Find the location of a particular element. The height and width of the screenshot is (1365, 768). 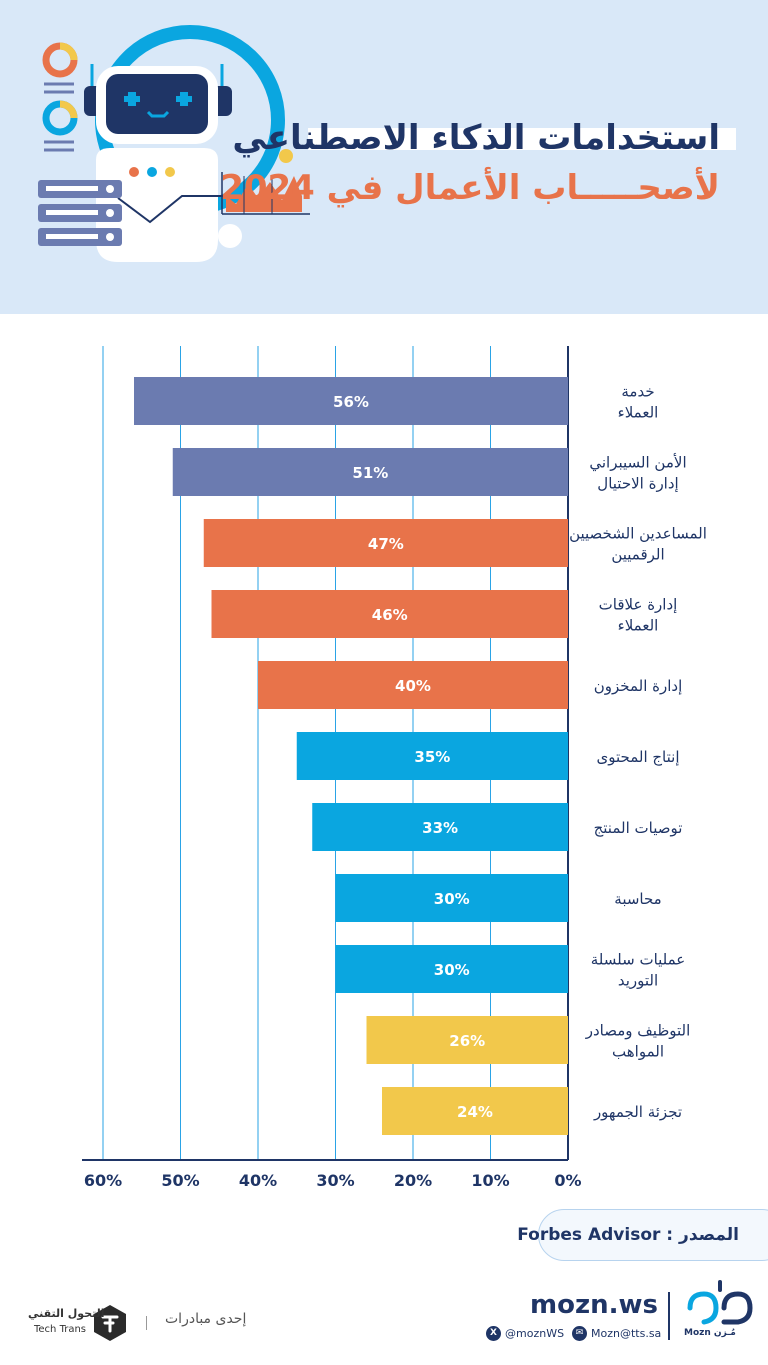

x-tick-label: 30% is located at coordinates (335, 1180).